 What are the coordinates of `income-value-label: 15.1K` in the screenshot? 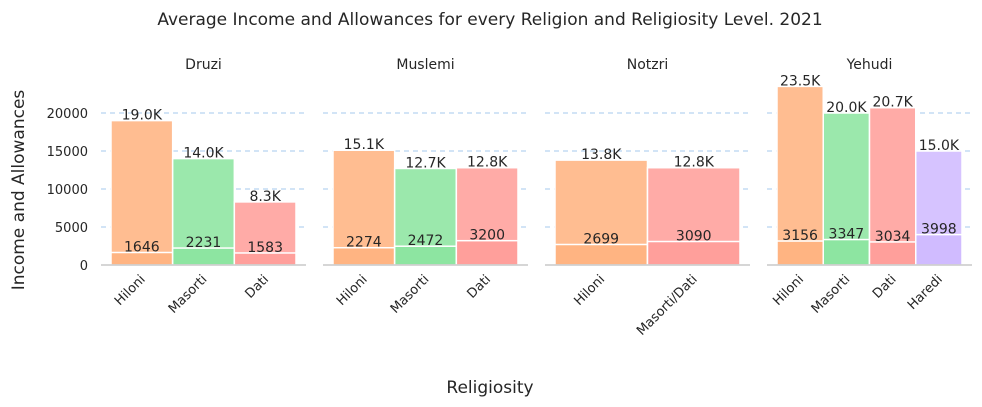 It's located at (364, 145).